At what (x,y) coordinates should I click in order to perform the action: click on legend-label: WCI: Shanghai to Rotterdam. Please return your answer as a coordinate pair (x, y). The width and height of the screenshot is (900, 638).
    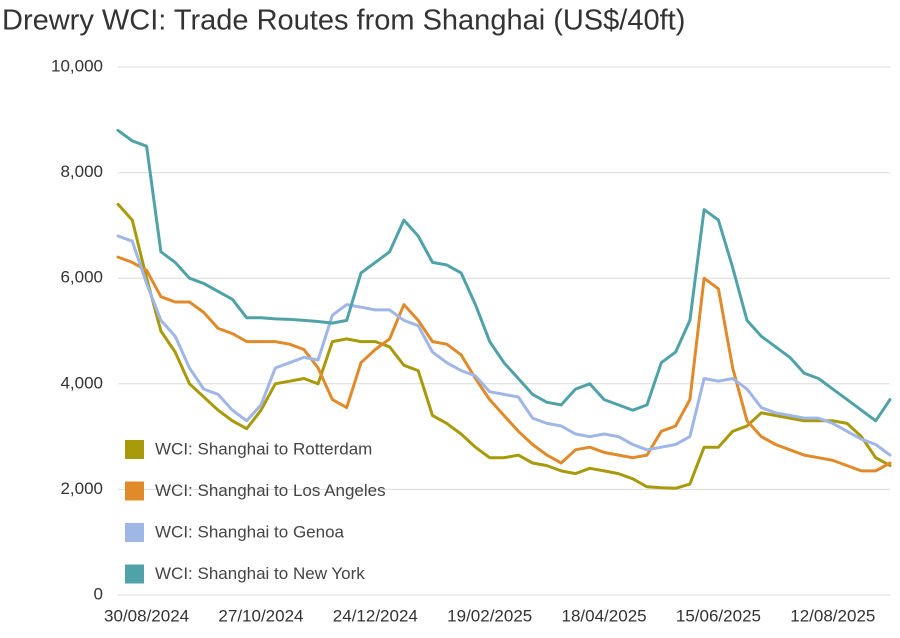
    Looking at the image, I should click on (263, 448).